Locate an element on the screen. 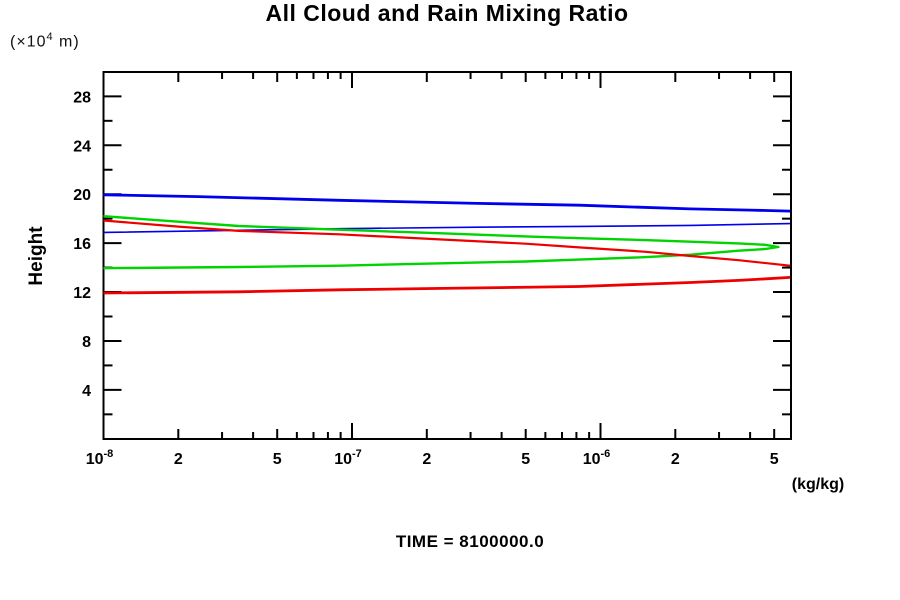 The width and height of the screenshot is (900, 600). blue-profile-line is located at coordinates (447, 203).